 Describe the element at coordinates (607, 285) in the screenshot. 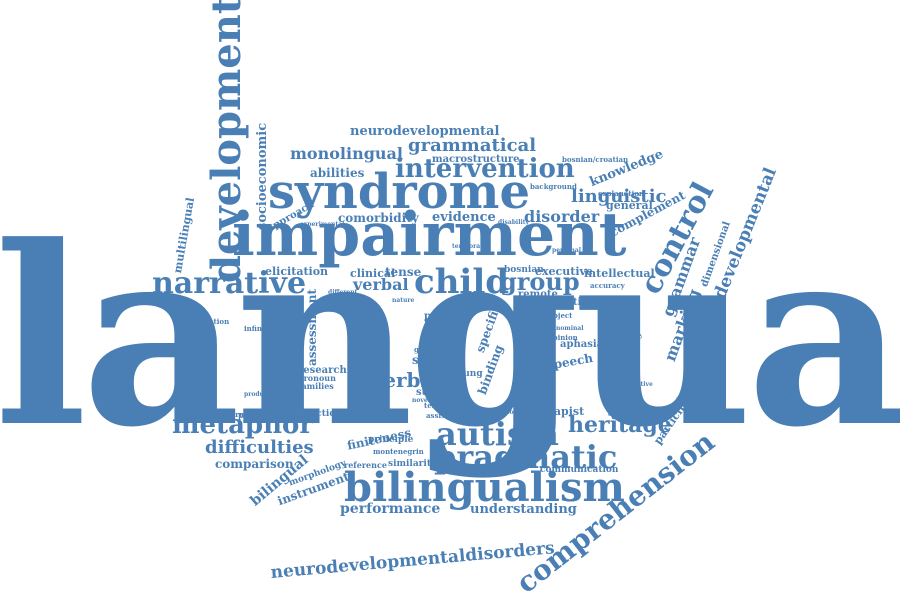

I see `word-accuracy: accuracy` at that location.